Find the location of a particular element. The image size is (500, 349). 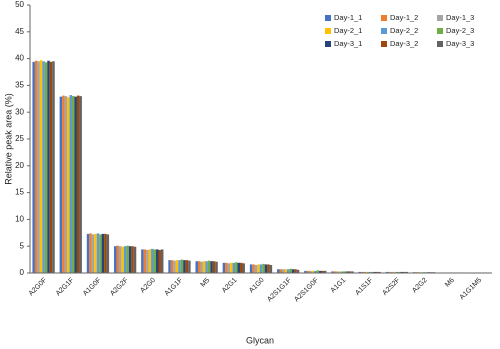

y-tick-label: 10 is located at coordinates (19, 219).